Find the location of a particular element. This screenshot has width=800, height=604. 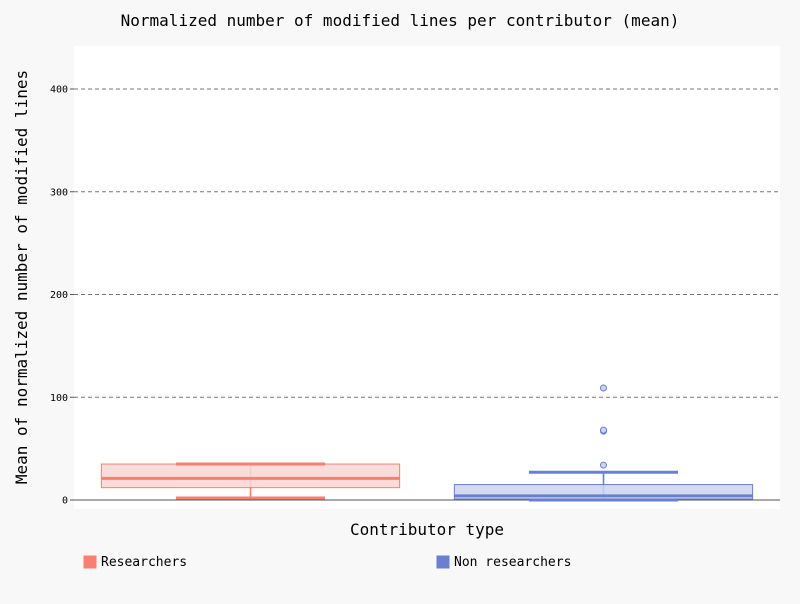

x-axis-label: Contributor type is located at coordinates (427, 529).